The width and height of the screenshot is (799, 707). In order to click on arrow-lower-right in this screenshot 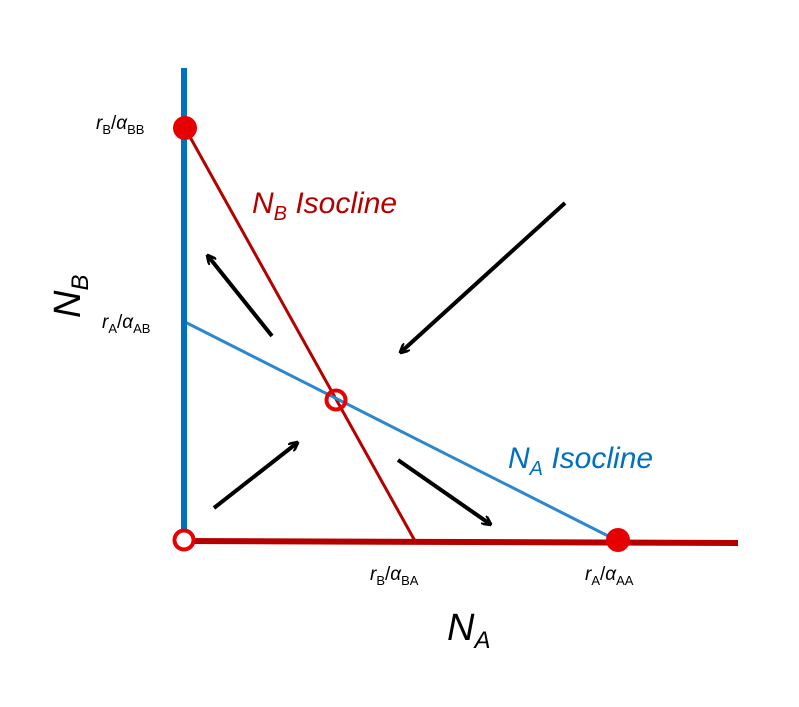, I will do `click(443, 491)`.